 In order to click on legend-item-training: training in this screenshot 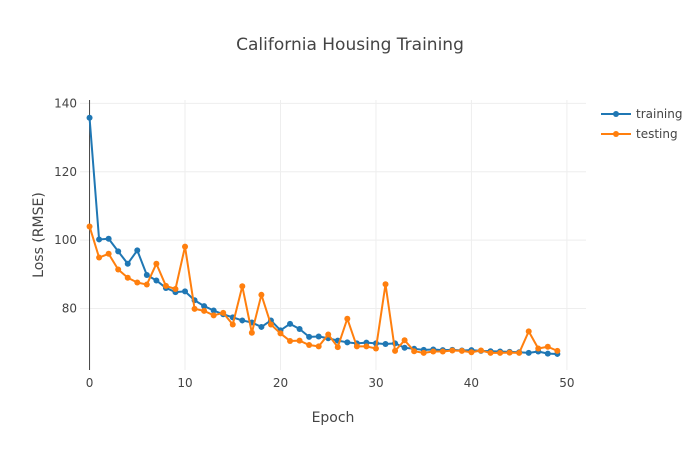, I will do `click(642, 114)`.